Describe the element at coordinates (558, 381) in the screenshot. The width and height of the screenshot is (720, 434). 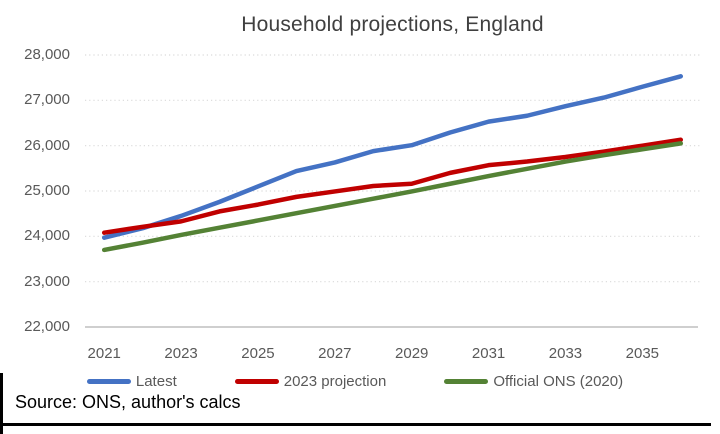
I see `legend-label-official-ons: Official ONS (2020)` at that location.